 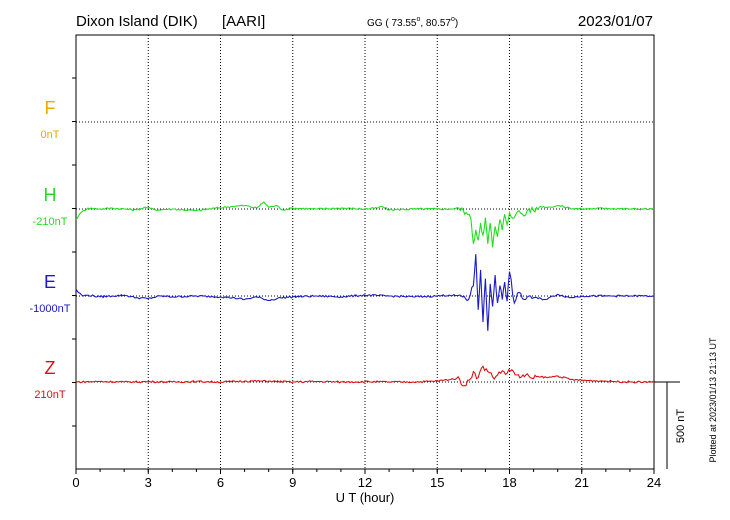 I want to click on station-title: Dixon Island (DIK), so click(x=137, y=21).